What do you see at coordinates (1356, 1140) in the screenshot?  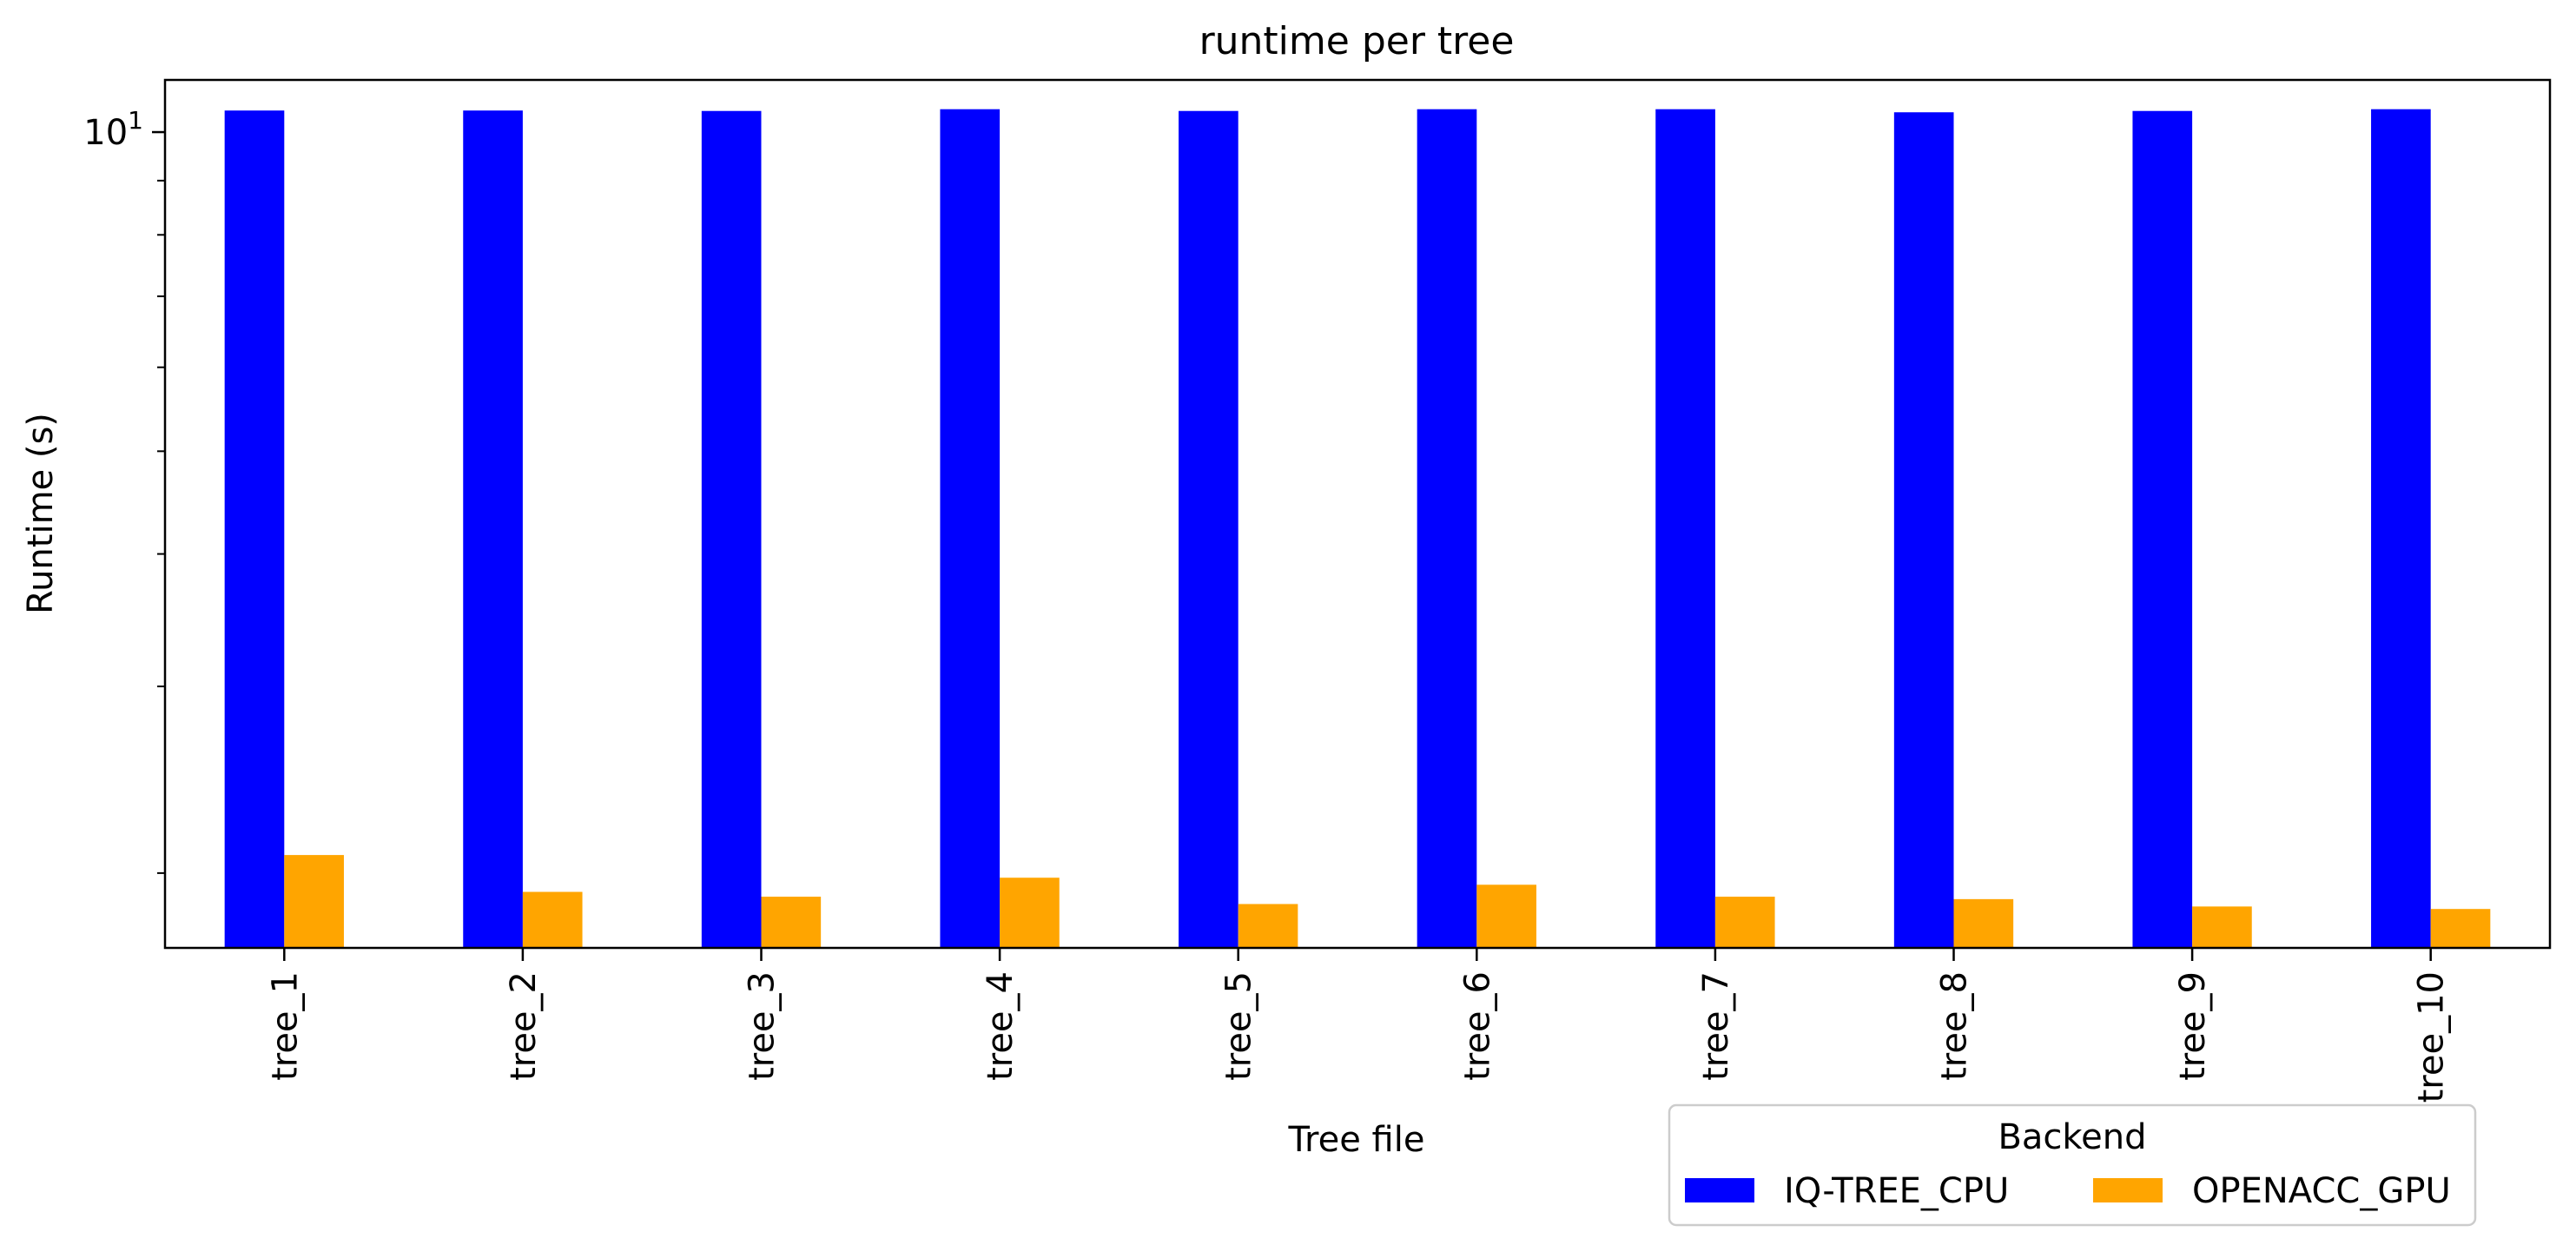 I see `x-axis-label: Tree file` at bounding box center [1356, 1140].